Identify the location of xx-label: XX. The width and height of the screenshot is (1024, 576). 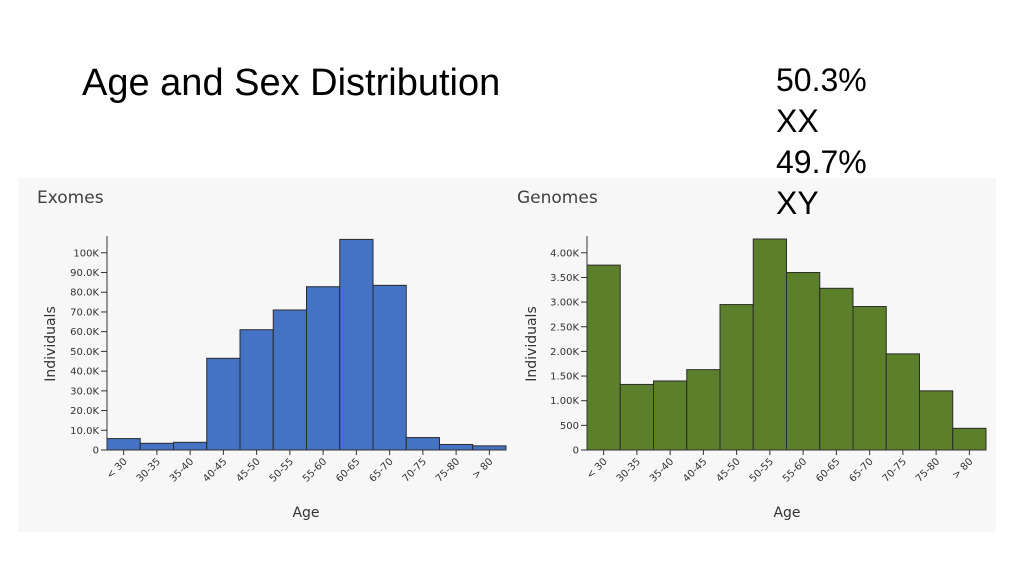
(797, 121).